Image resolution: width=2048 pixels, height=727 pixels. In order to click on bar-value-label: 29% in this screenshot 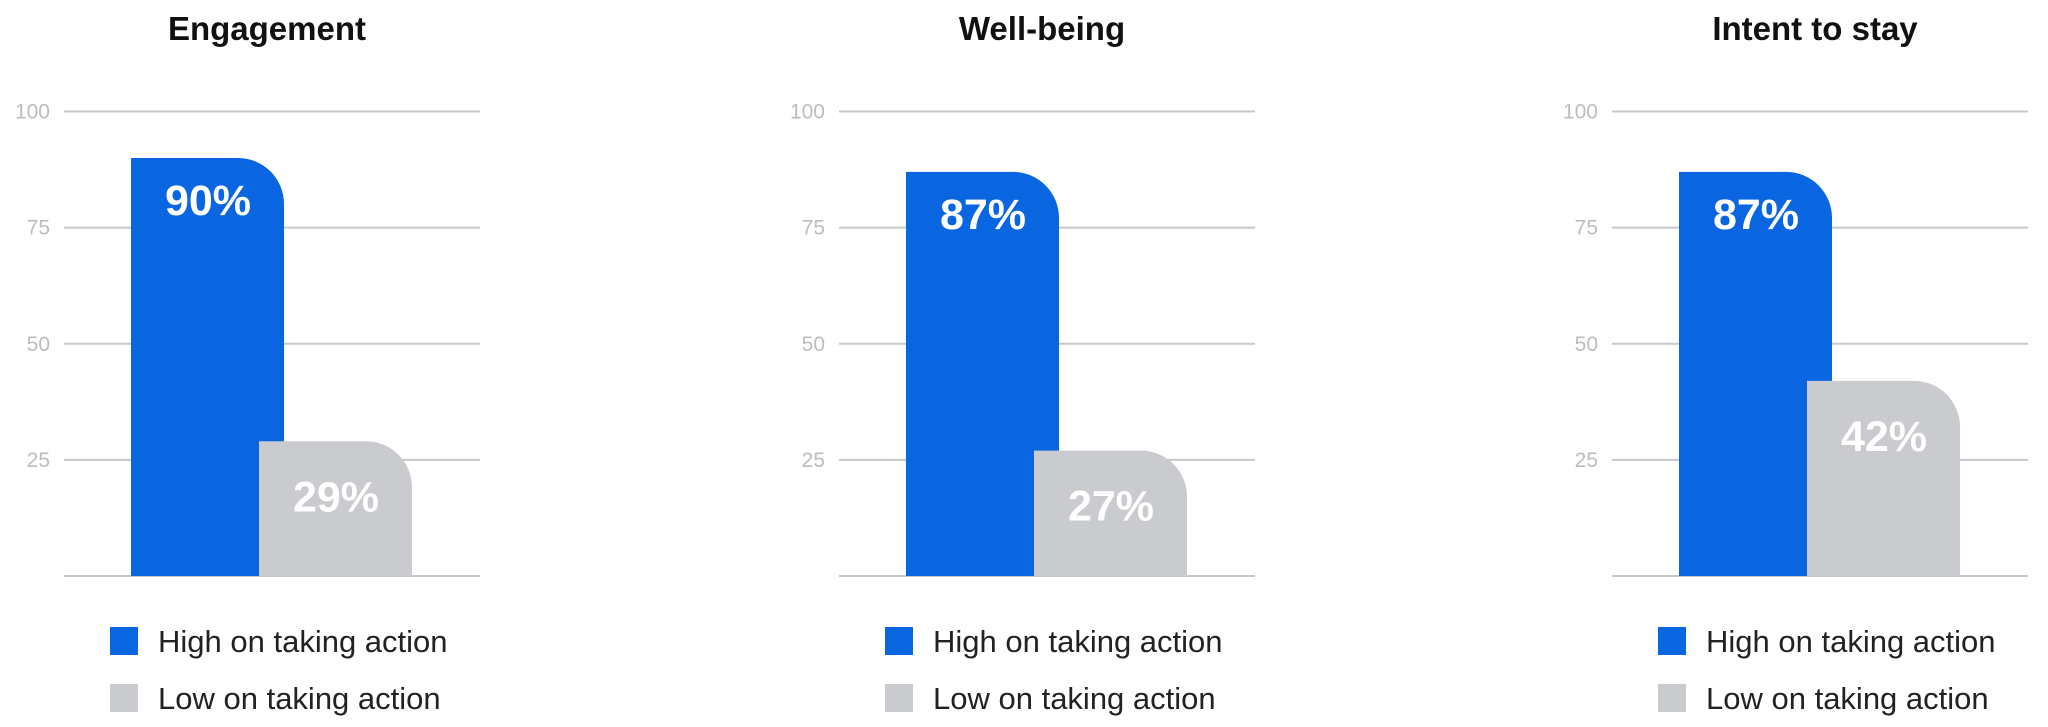, I will do `click(336, 497)`.